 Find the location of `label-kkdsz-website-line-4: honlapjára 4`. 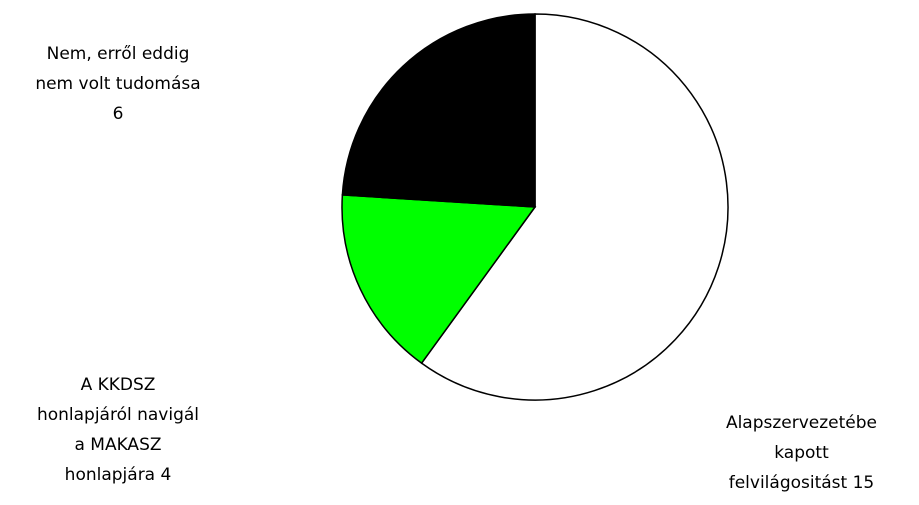

label-kkdsz-website-line-4: honlapjára 4 is located at coordinates (118, 475).